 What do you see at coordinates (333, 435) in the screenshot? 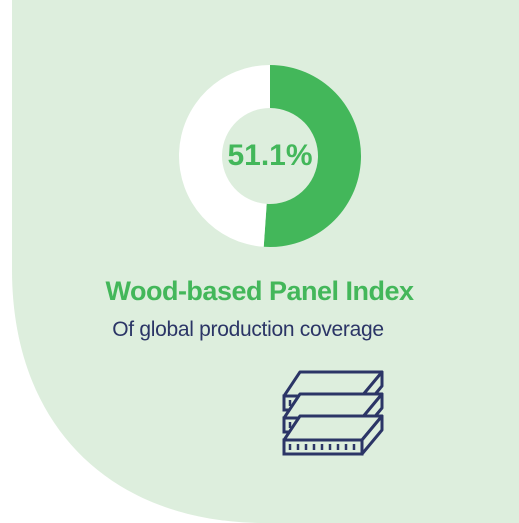
I see `panel-layer` at bounding box center [333, 435].